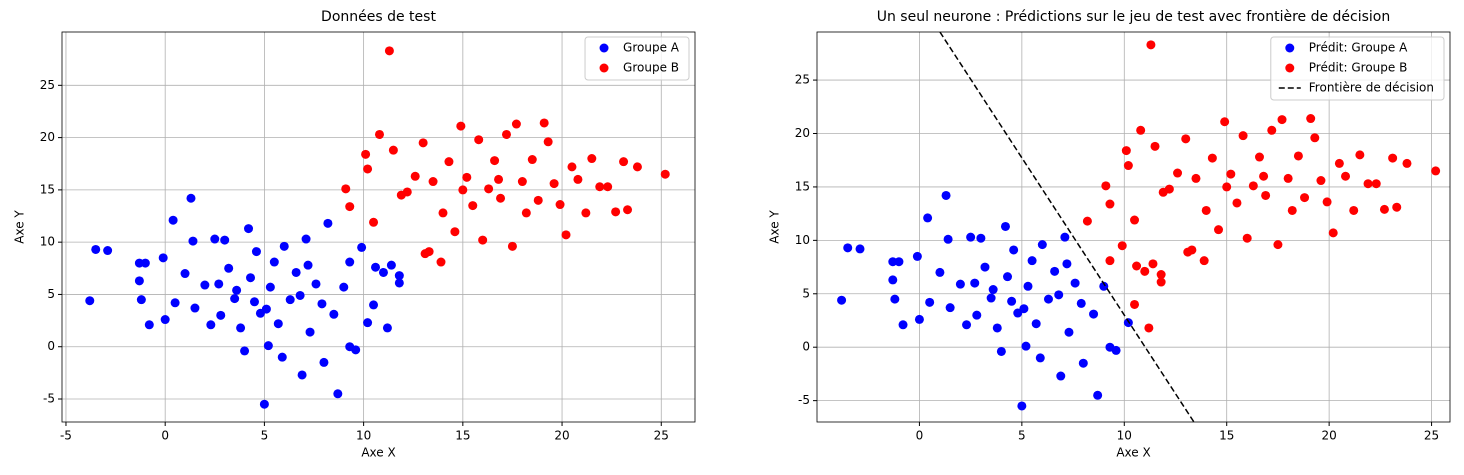  I want to click on legend-frame, so click(637, 58).